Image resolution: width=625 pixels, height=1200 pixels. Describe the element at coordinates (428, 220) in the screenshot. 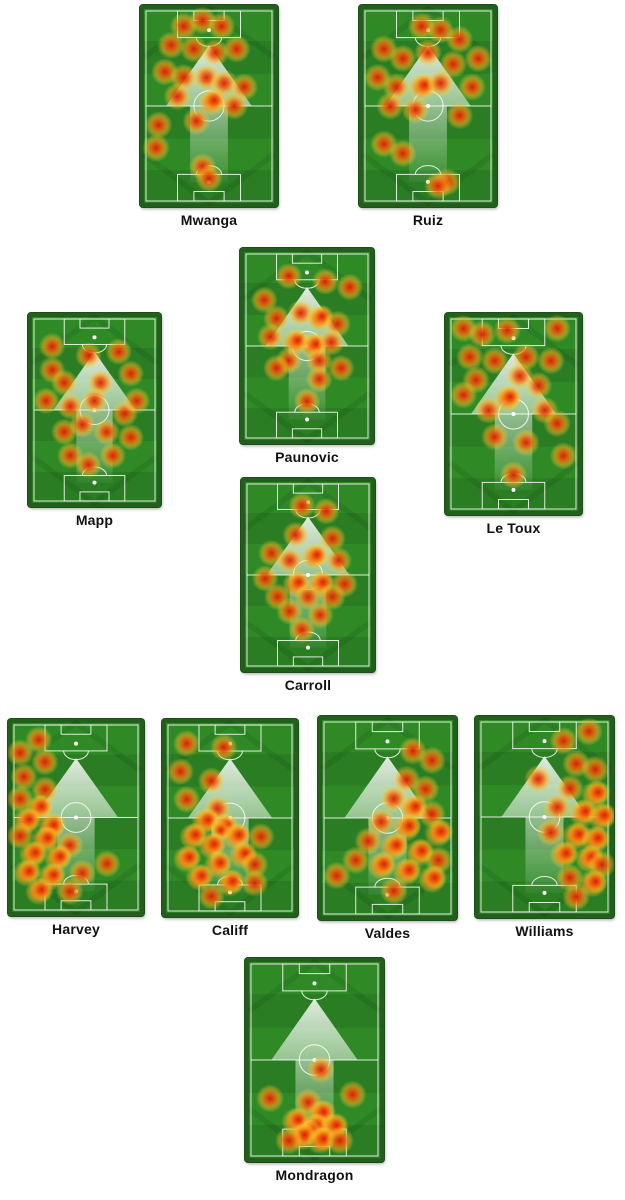

I see `player-name: Ruiz` at that location.